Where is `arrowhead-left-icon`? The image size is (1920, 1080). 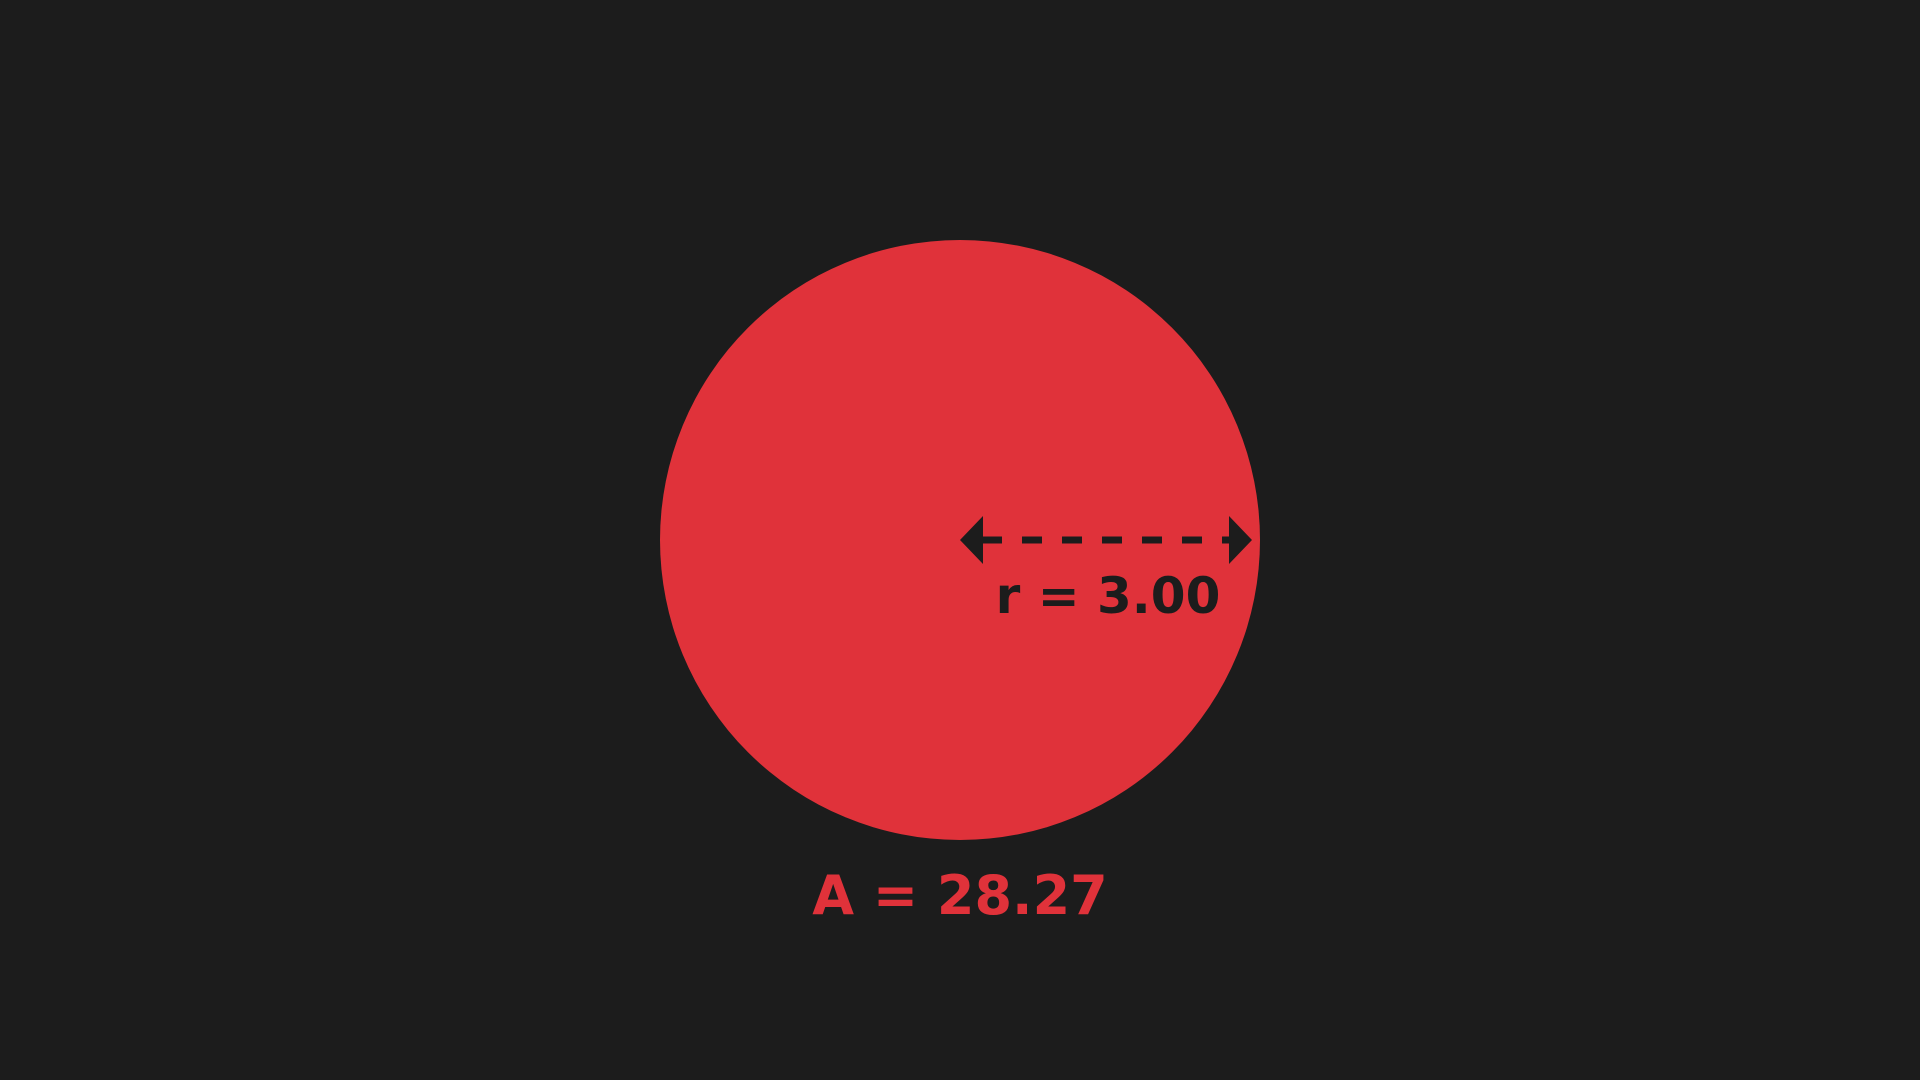 arrowhead-left-icon is located at coordinates (971, 540).